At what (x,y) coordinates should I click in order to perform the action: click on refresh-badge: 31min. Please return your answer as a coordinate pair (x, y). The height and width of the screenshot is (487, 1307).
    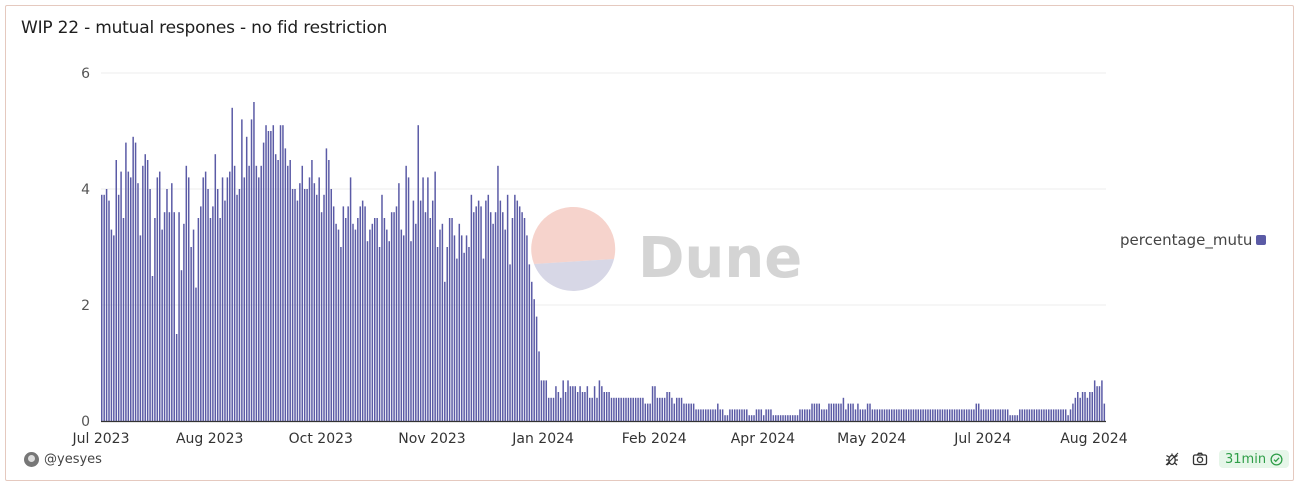
    Looking at the image, I should click on (1254, 459).